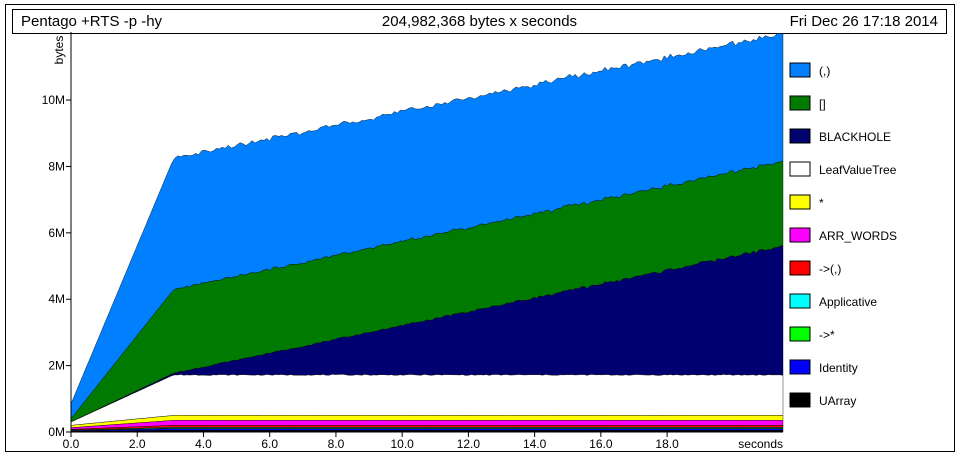  What do you see at coordinates (848, 302) in the screenshot?
I see `legend-label-applicative: Applicative` at bounding box center [848, 302].